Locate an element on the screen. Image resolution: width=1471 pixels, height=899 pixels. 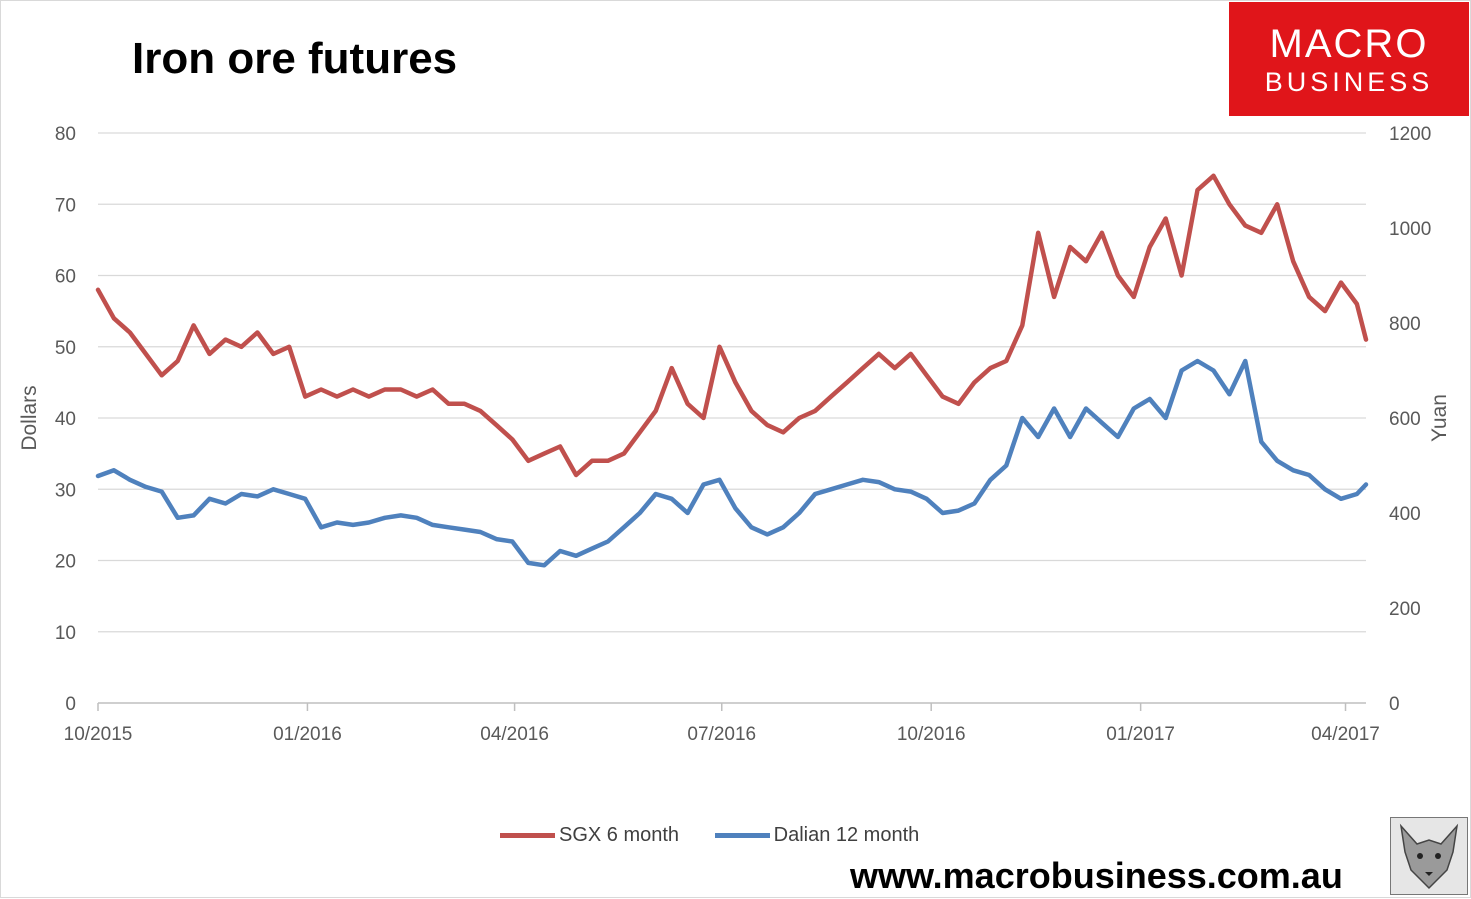
x-tick-label: 10/2016 is located at coordinates (931, 734).